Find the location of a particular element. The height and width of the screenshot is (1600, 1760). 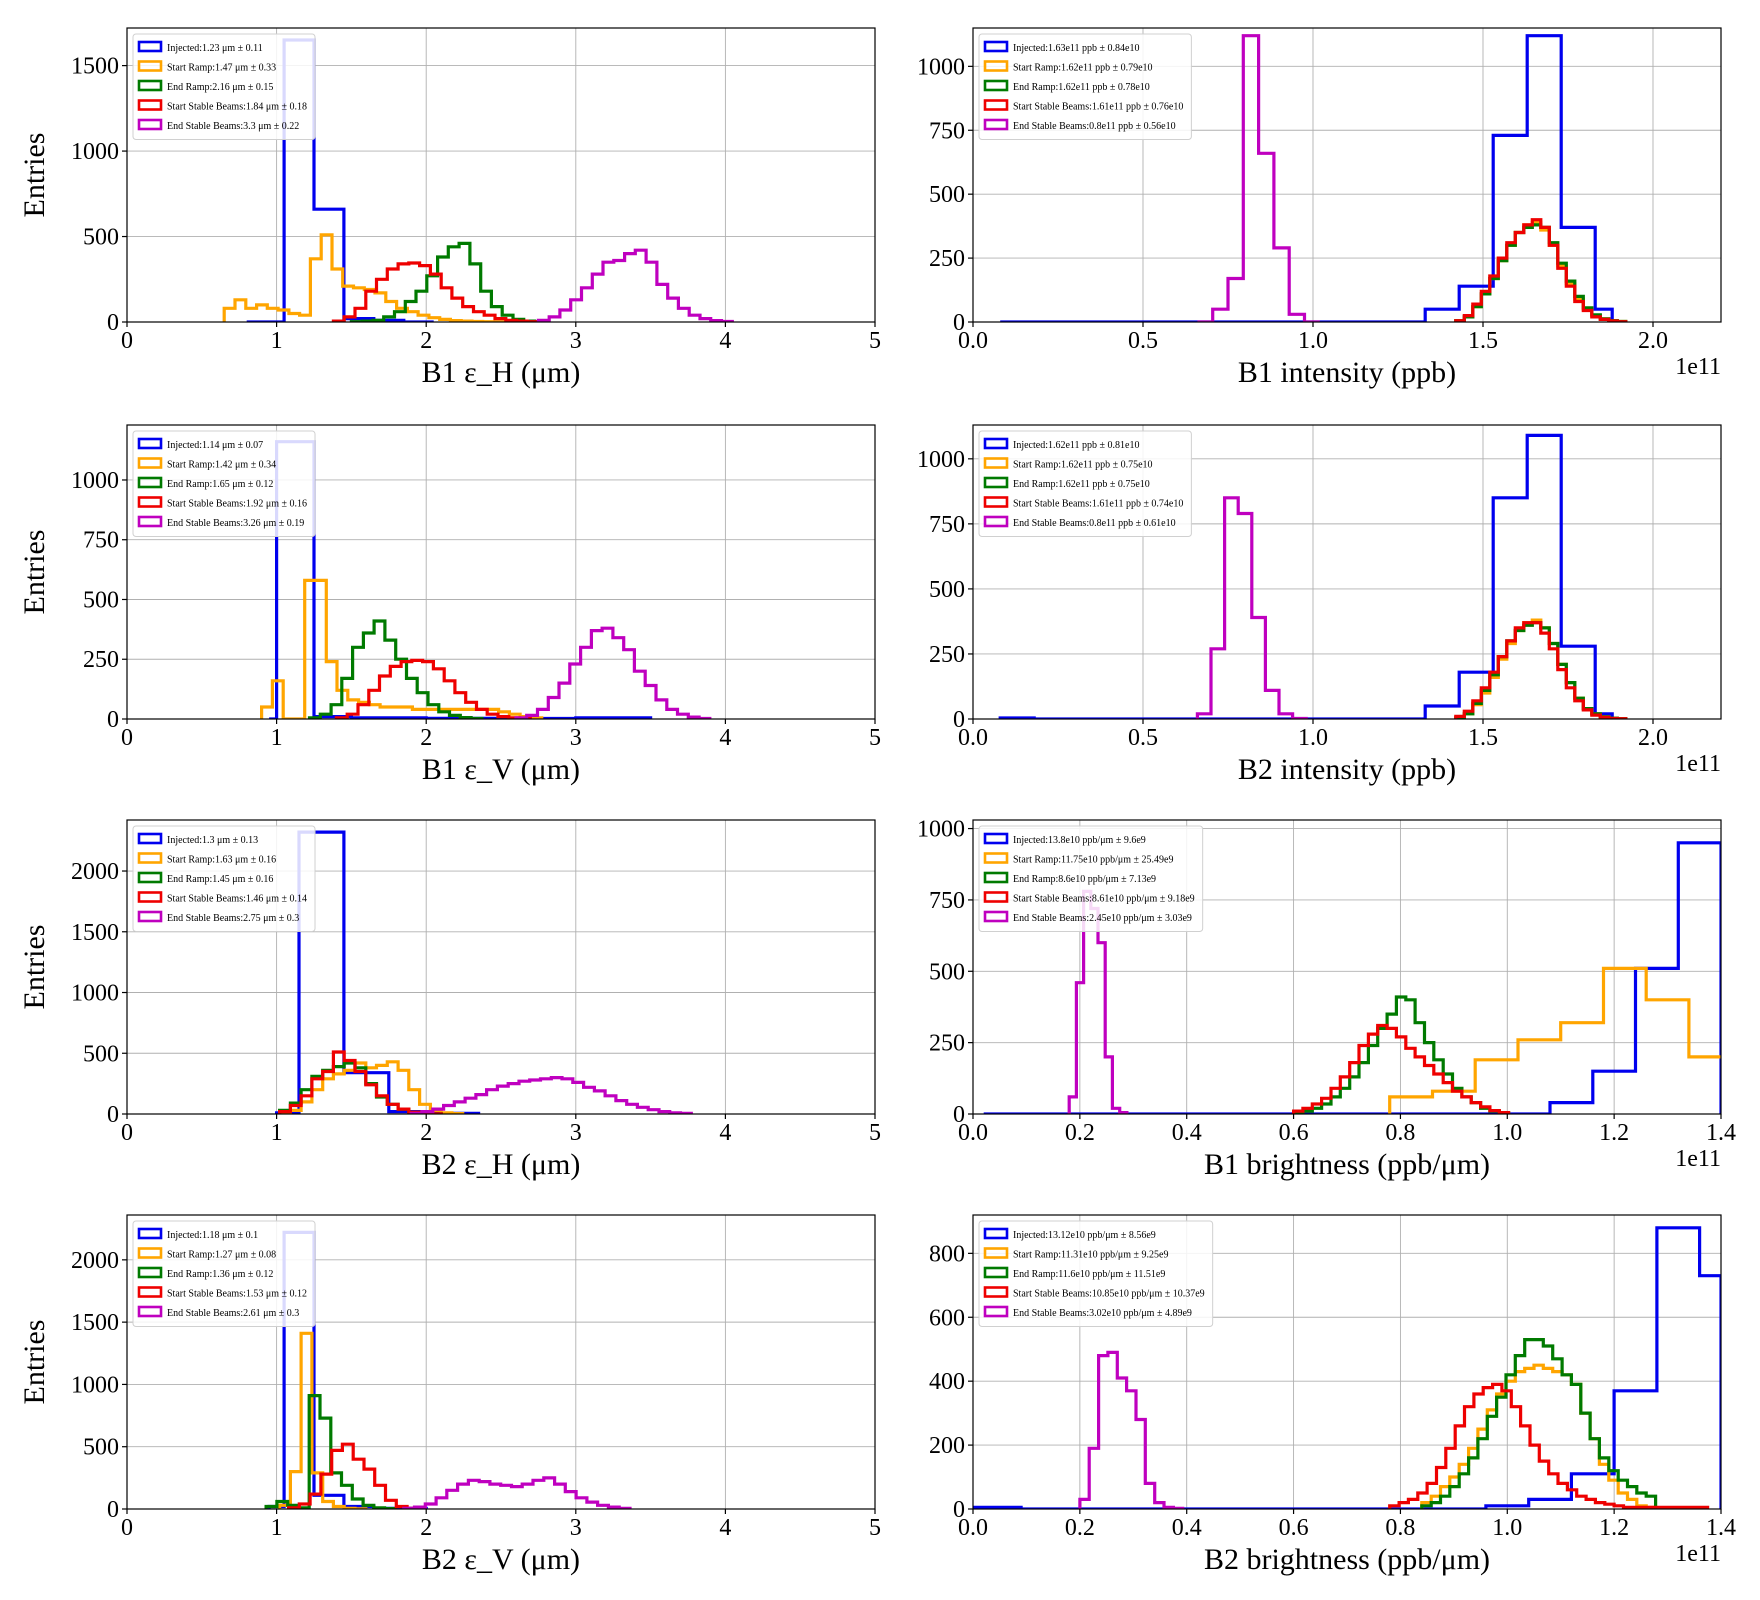

legend-entry-label: Start Stable Beams:1.61e11 ppb ± 0.74e10 is located at coordinates (1098, 504).